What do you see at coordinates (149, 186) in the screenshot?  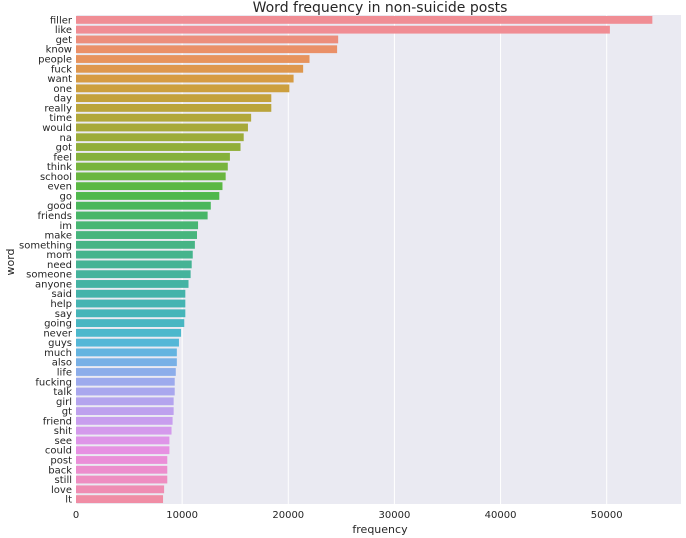 I see `bar-even` at bounding box center [149, 186].